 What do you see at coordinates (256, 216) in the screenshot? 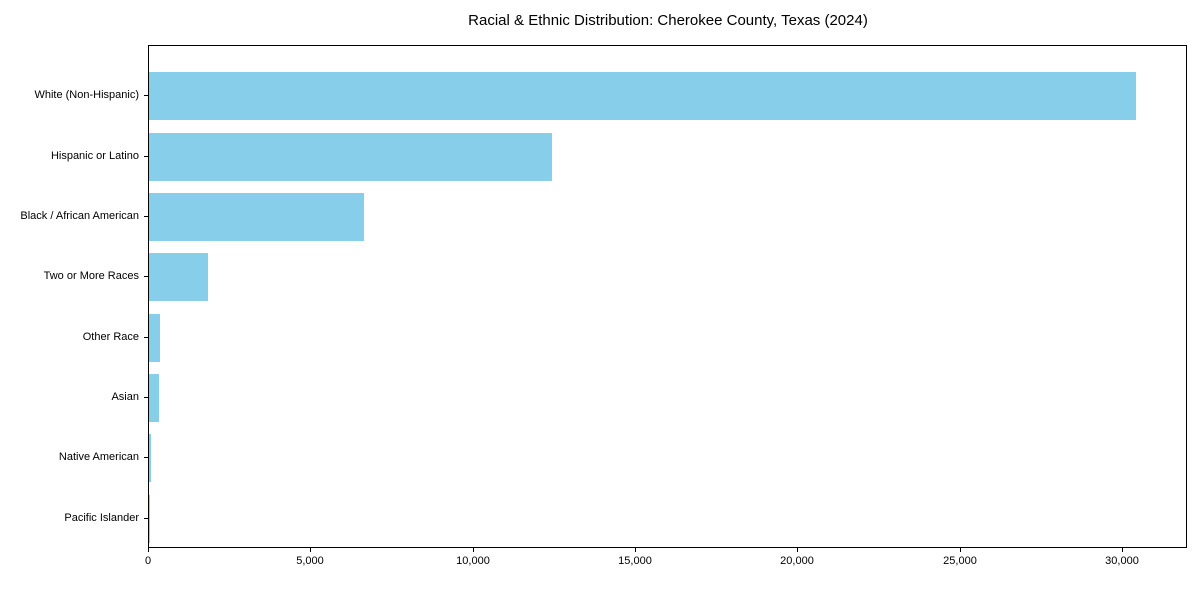
I see `bar-black-african-american` at bounding box center [256, 216].